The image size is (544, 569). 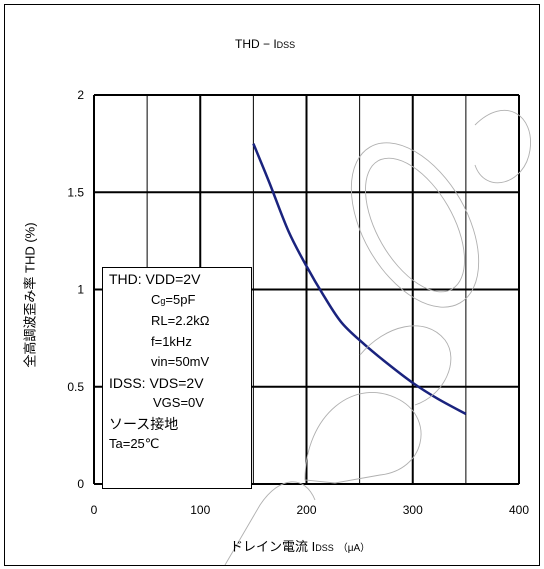 I want to click on annotation-rl: RL=2.2kΩ, so click(x=180, y=320).